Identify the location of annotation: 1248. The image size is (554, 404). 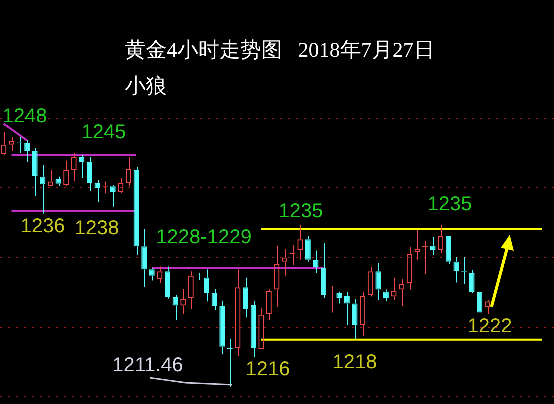
(25, 117).